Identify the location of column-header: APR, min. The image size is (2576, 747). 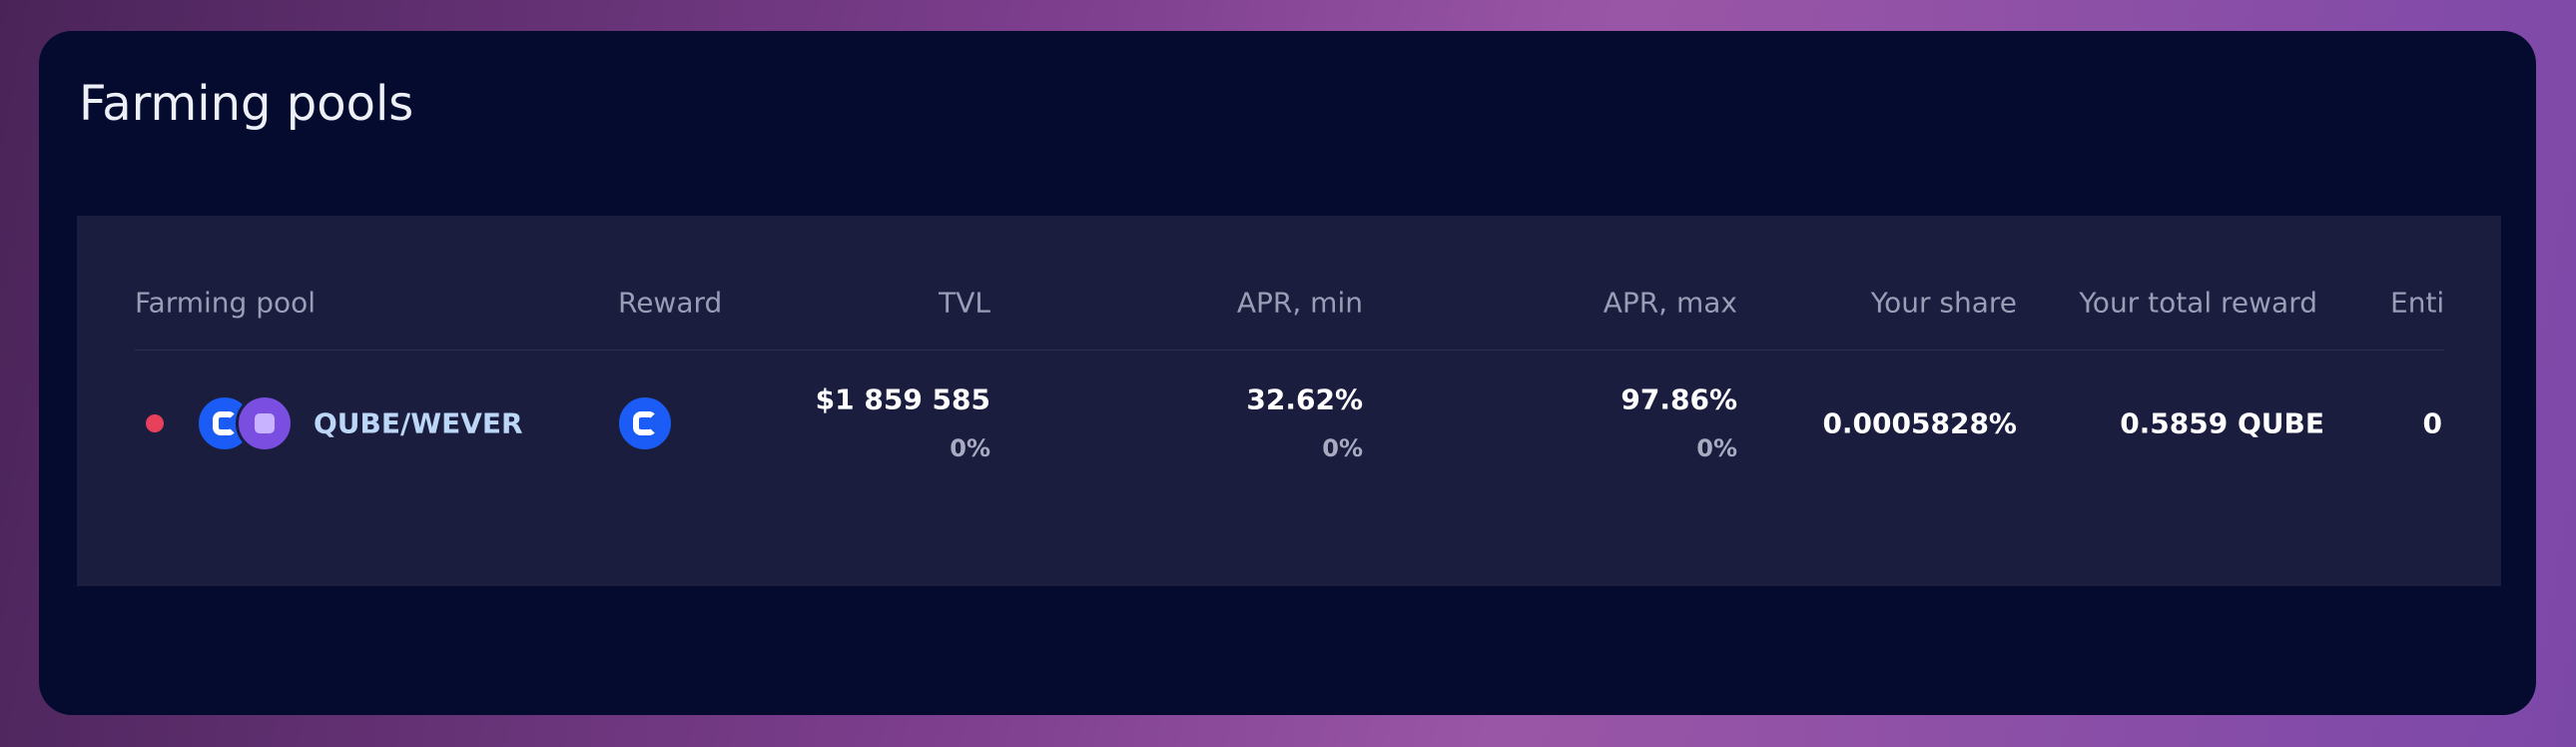
(1299, 303).